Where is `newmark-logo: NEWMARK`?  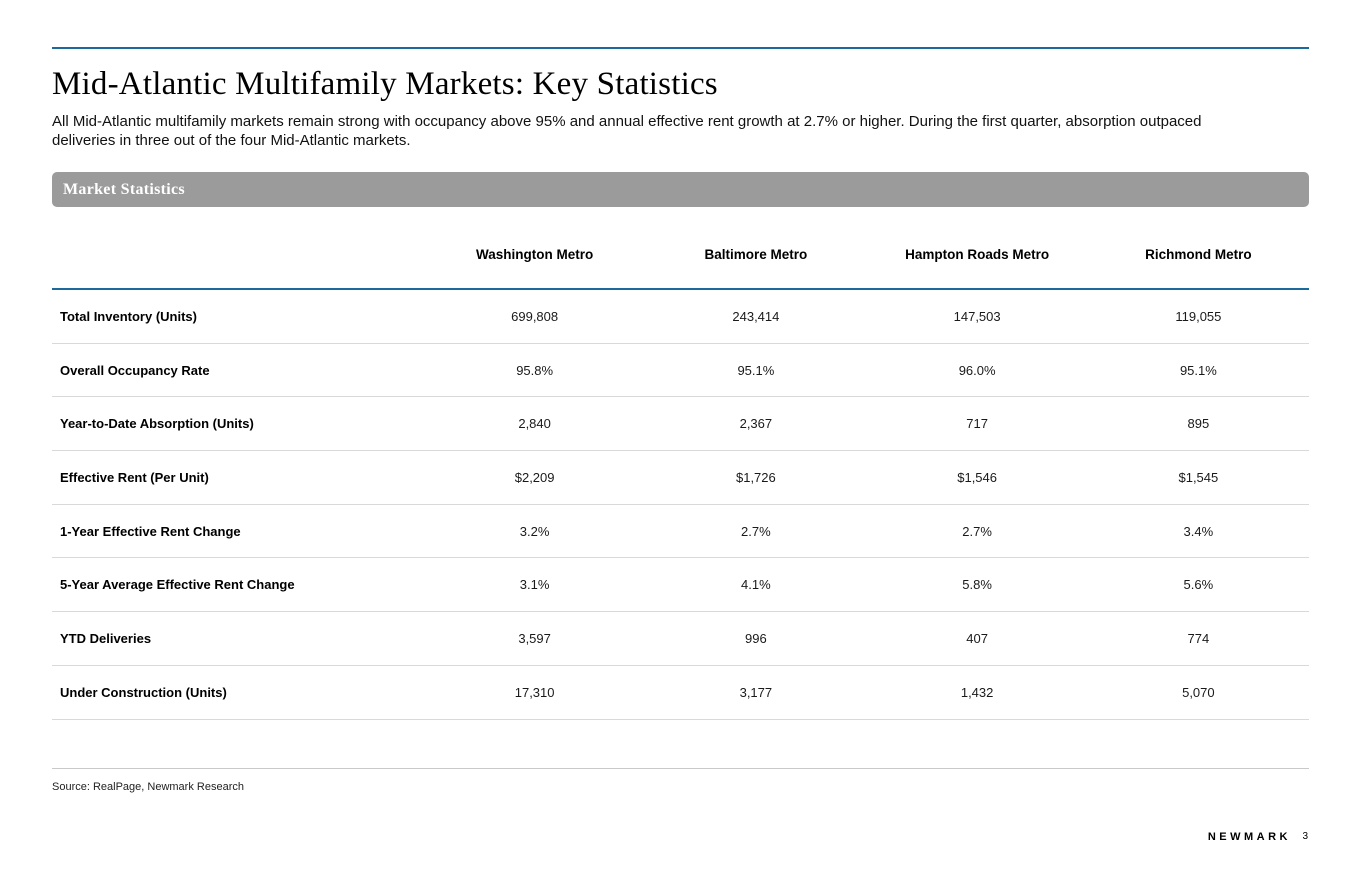 newmark-logo: NEWMARK is located at coordinates (1249, 837).